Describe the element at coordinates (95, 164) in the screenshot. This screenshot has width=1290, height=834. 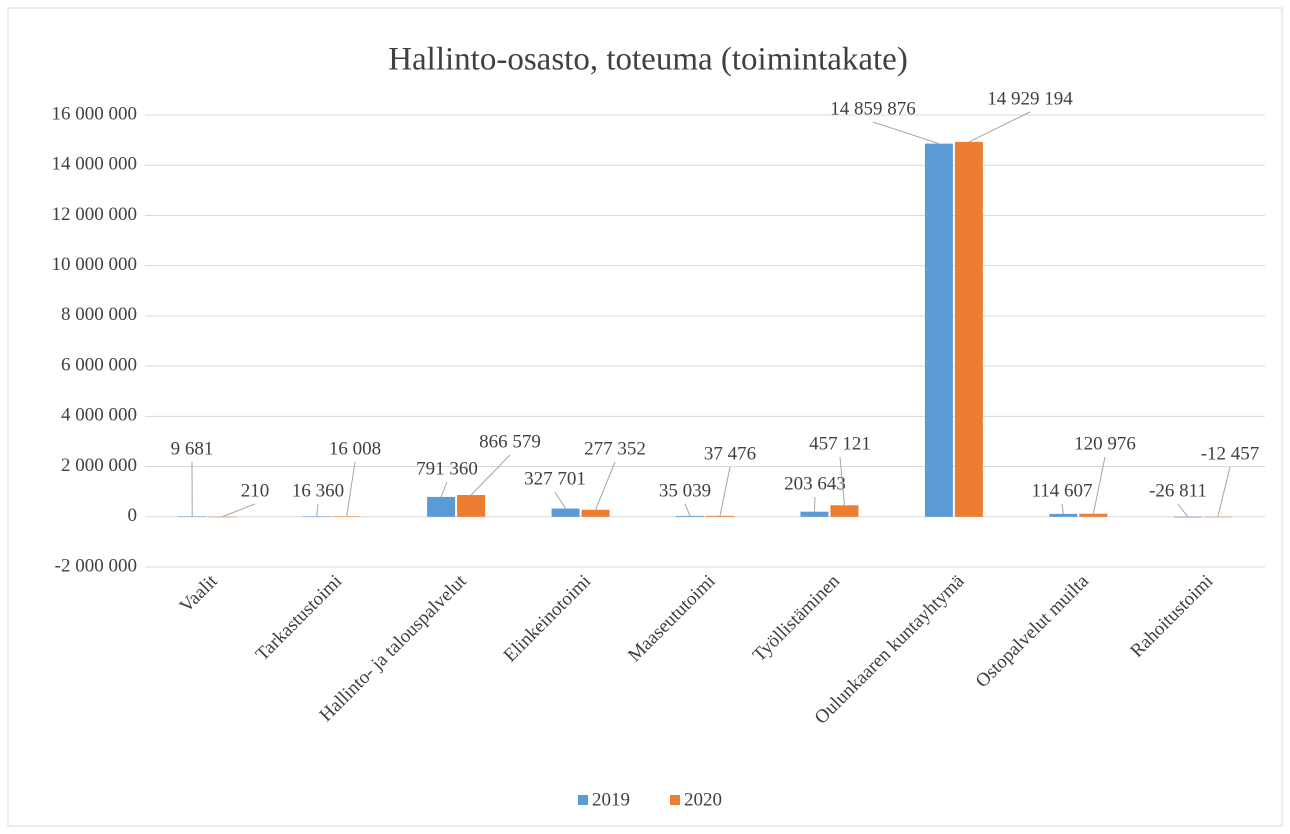
I see `y-tick-label: 14 000 000` at that location.